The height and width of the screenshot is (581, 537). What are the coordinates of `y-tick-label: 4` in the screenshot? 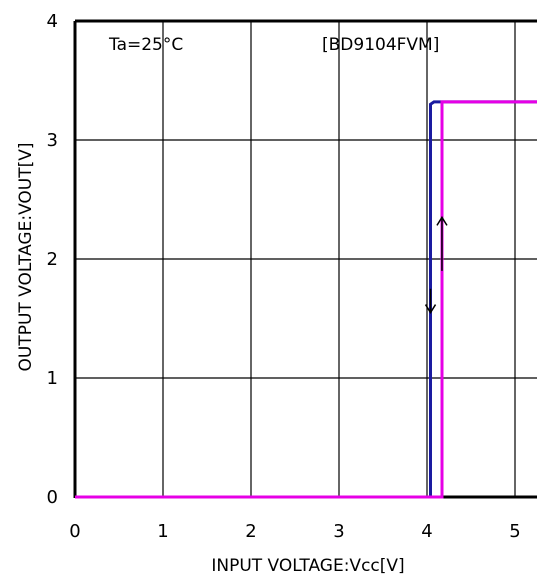 It's located at (52, 21).